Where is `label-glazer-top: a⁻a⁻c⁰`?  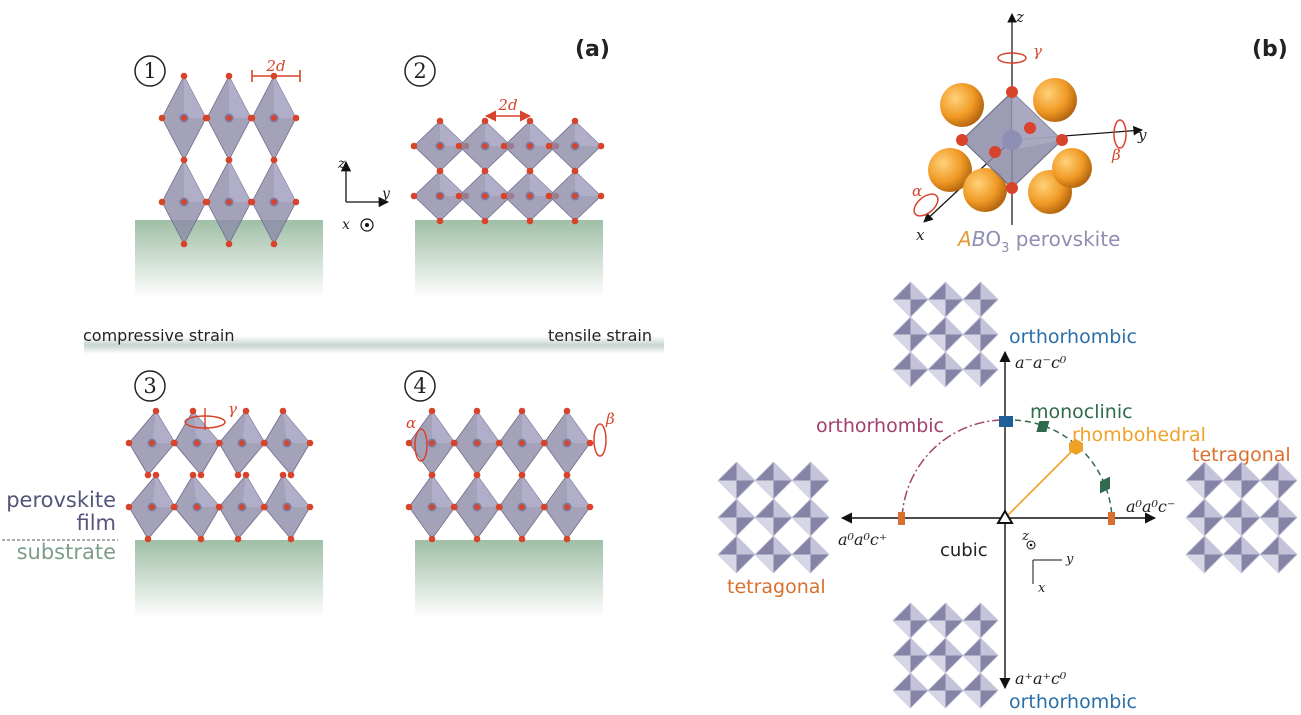 label-glazer-top: a⁻a⁻c⁰ is located at coordinates (1041, 362).